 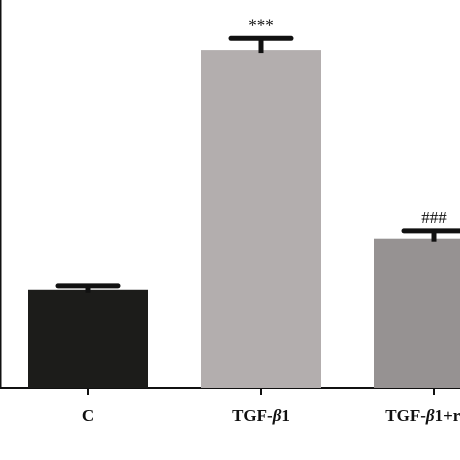 I want to click on x-tick-label: C, so click(x=88, y=415).